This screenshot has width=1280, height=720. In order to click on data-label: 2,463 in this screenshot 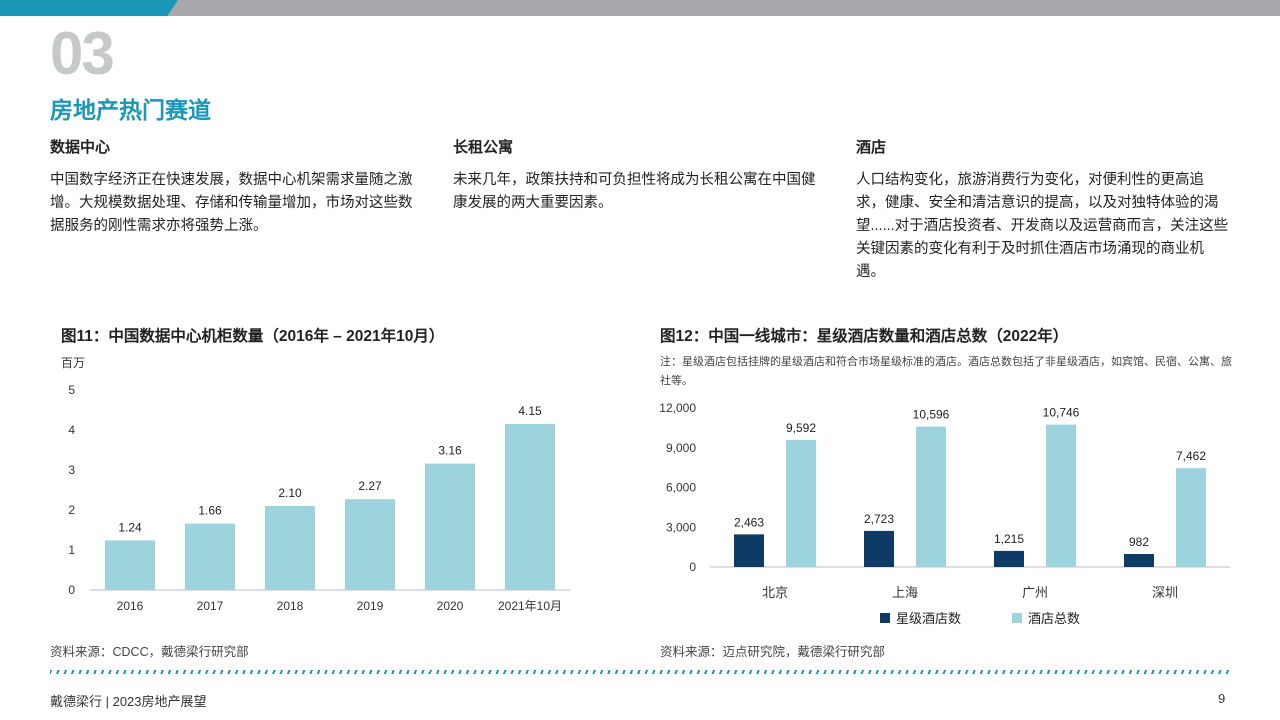, I will do `click(749, 522)`.